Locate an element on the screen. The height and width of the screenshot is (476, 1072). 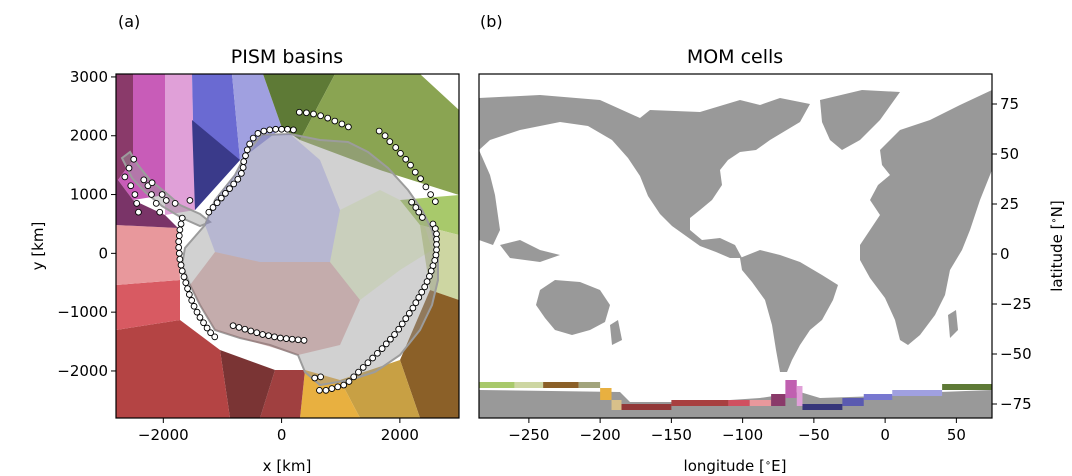
x-tick-label: −100 is located at coordinates (742, 435).